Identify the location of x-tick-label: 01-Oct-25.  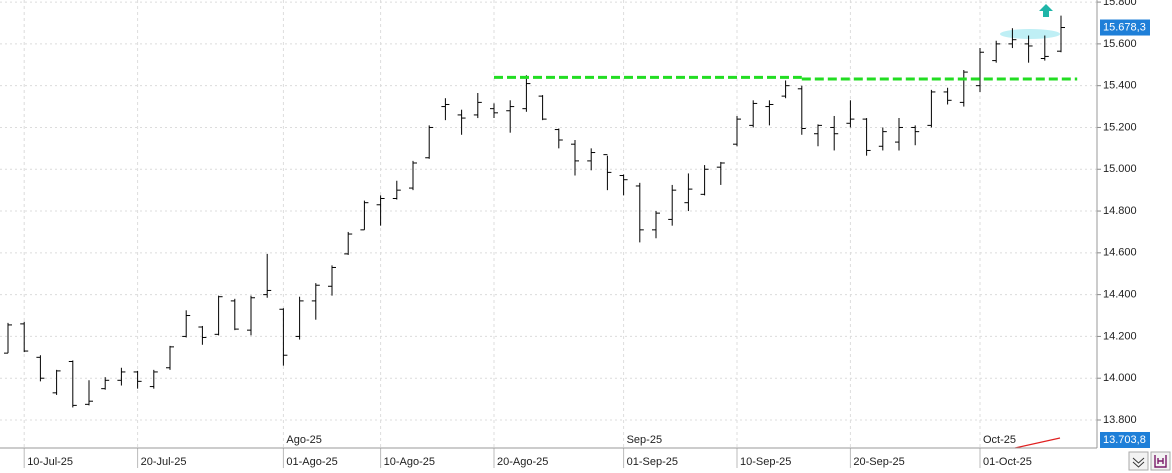
(1007, 462).